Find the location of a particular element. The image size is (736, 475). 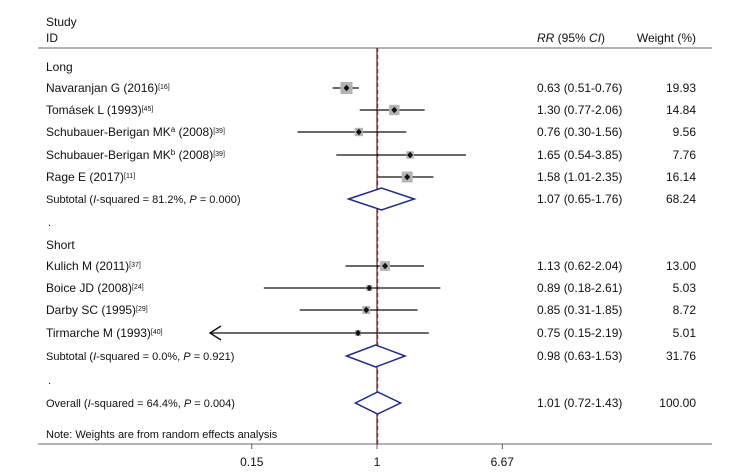

study-name: Tomásek L (1993) is located at coordinates (94, 110).